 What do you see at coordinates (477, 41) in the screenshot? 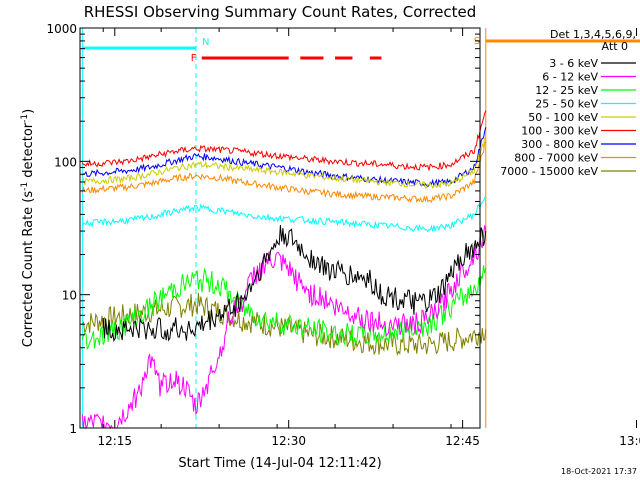
I see `flag-s-label: S` at bounding box center [477, 41].